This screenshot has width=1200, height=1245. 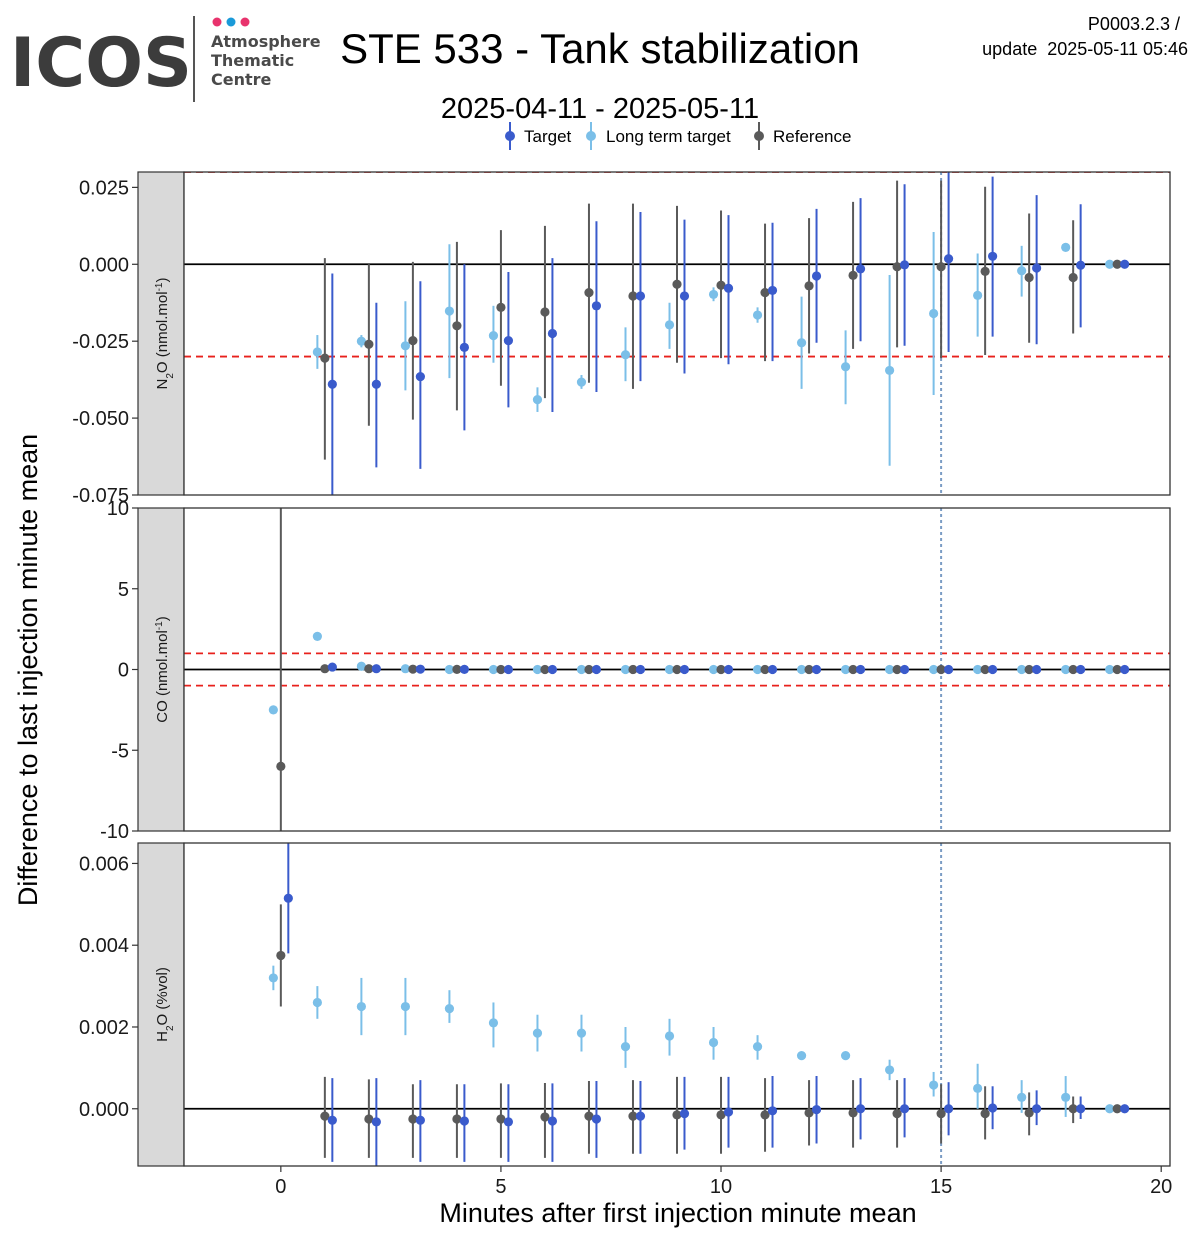 What do you see at coordinates (941, 1187) in the screenshot?
I see `x-tick-label: 15` at bounding box center [941, 1187].